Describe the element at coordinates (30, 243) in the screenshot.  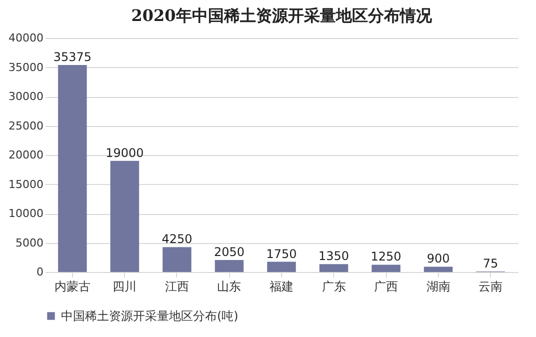
I see `y-tick-label: 5000` at that location.